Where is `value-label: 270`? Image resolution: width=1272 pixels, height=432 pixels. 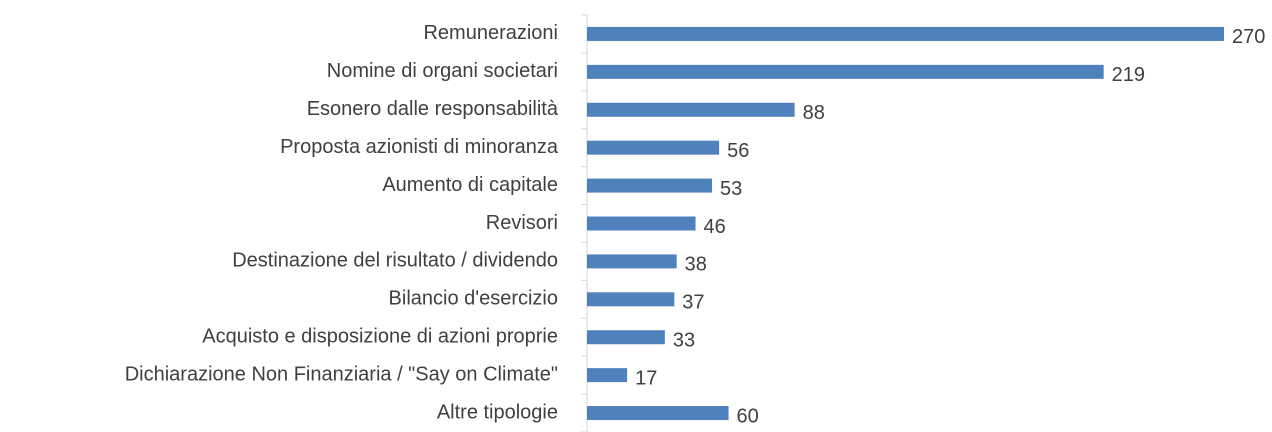
value-label: 270 is located at coordinates (1248, 37).